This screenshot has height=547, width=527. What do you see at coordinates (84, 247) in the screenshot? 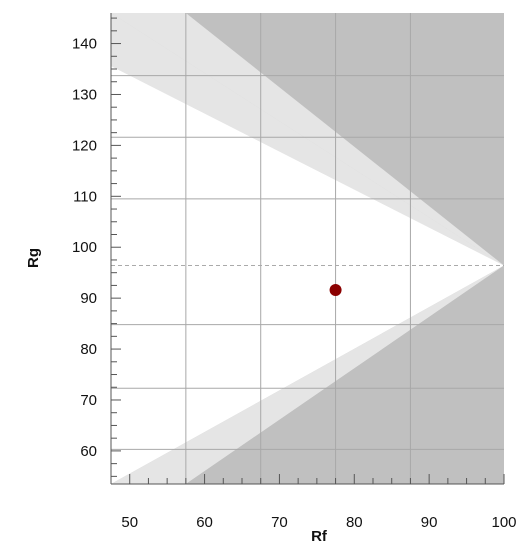
I see `y-tick-label: 100` at bounding box center [84, 247].